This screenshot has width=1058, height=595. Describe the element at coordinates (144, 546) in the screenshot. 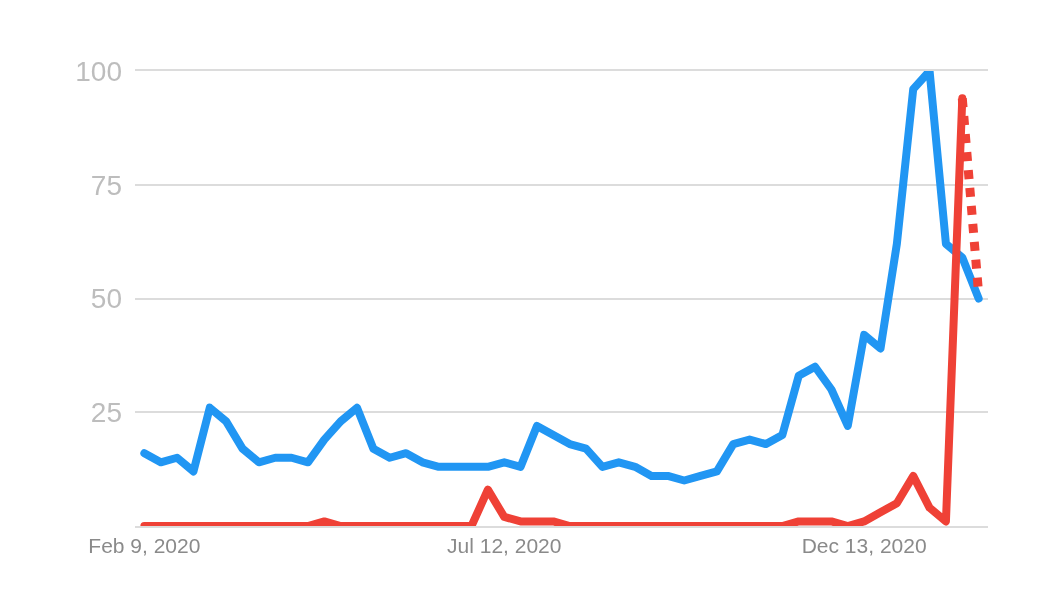

I see `x-tick-label: Feb 9, 2020` at that location.